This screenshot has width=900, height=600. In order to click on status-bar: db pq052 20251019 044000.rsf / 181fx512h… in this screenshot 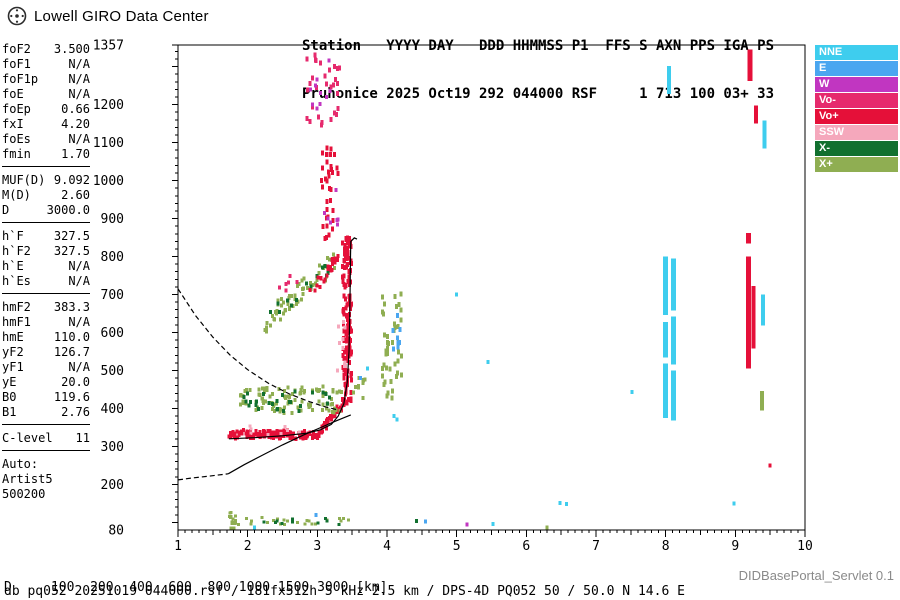, I will do `click(344, 591)`.